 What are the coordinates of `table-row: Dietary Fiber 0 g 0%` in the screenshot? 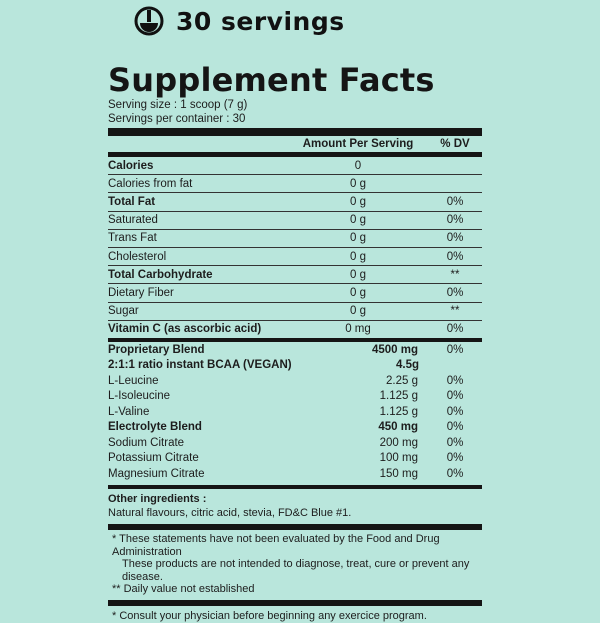 It's located at (295, 293).